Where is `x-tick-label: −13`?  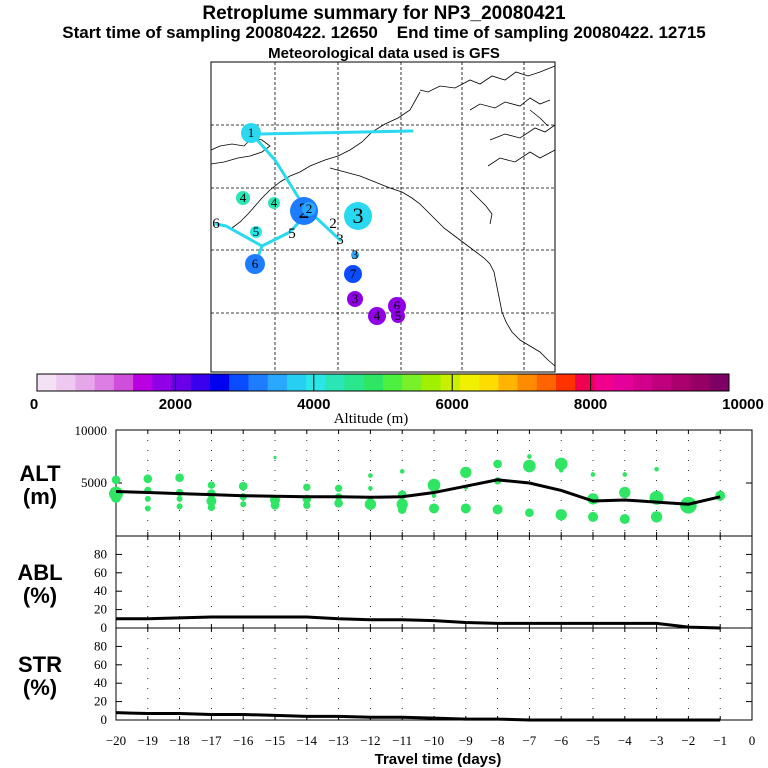
x-tick-label: −13 is located at coordinates (338, 740).